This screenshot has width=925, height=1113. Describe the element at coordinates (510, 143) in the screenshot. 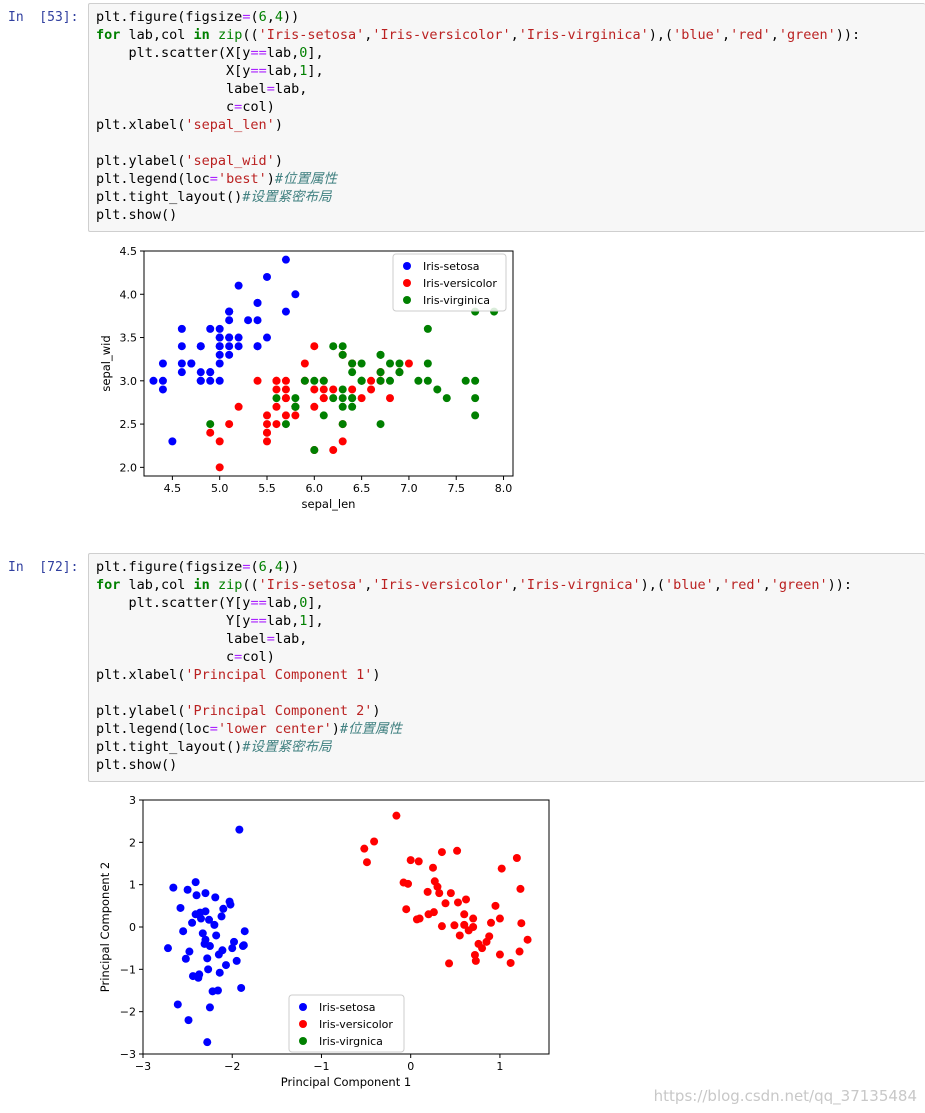

I see `code-line` at that location.